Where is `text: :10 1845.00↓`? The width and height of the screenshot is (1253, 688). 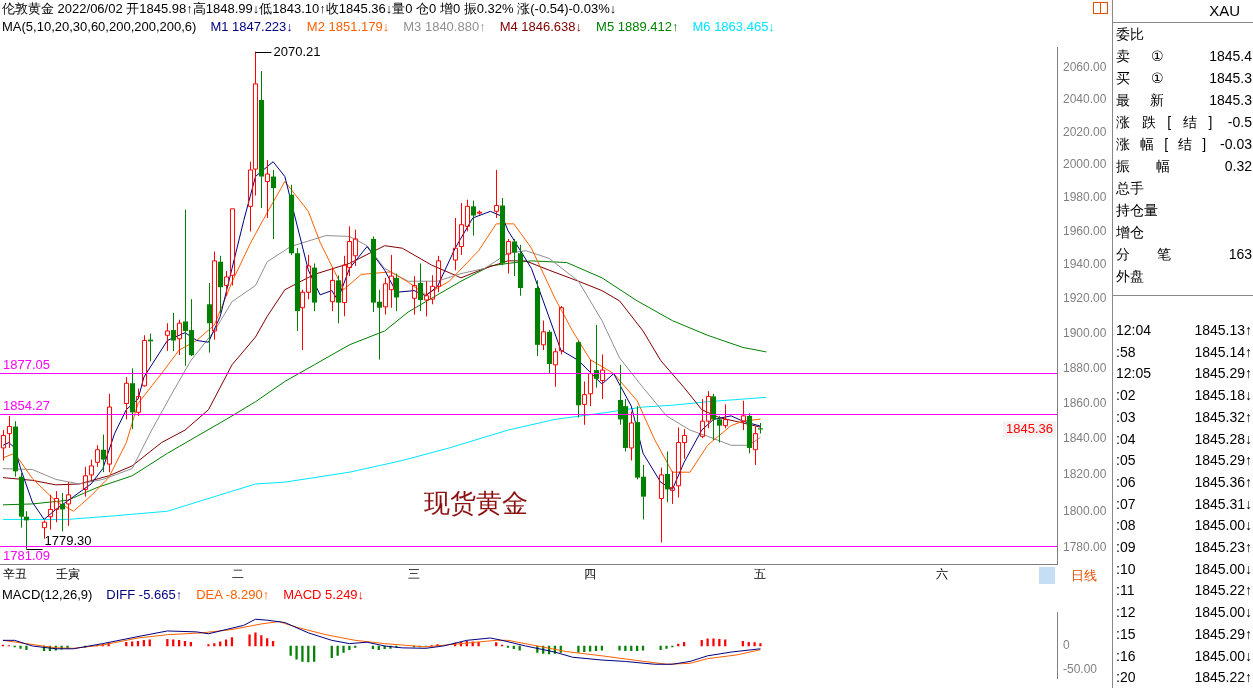 text: :10 1845.00↓ is located at coordinates (1184, 569).